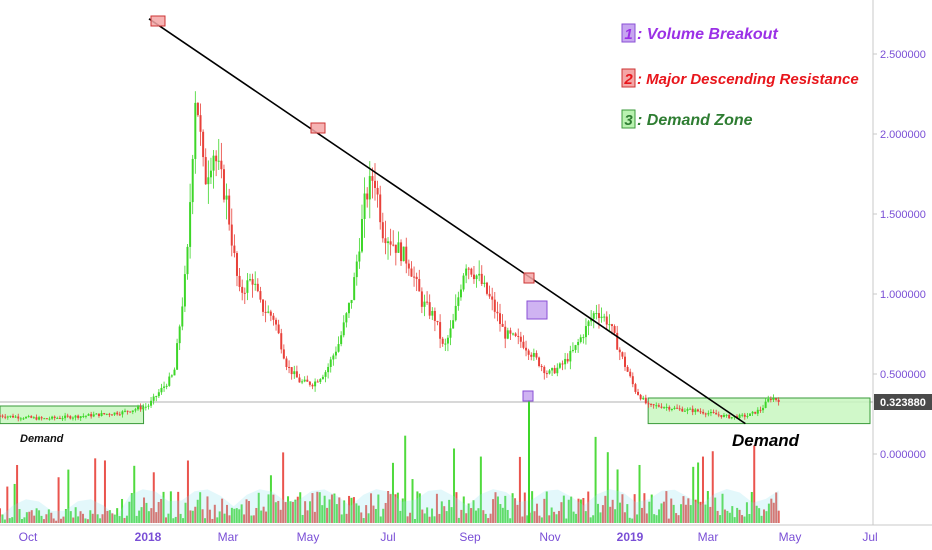 This screenshot has width=932, height=550. Describe the element at coordinates (308, 537) in the screenshot. I see `time-tick-label: May` at that location.